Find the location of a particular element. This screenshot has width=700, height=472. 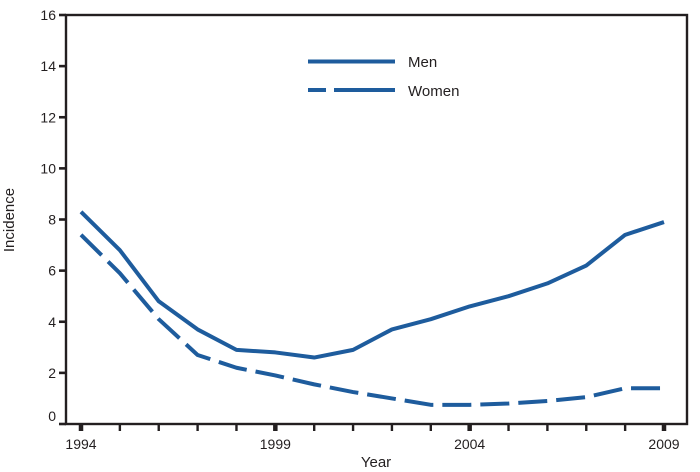

y-tick-label: 2 is located at coordinates (52, 373).